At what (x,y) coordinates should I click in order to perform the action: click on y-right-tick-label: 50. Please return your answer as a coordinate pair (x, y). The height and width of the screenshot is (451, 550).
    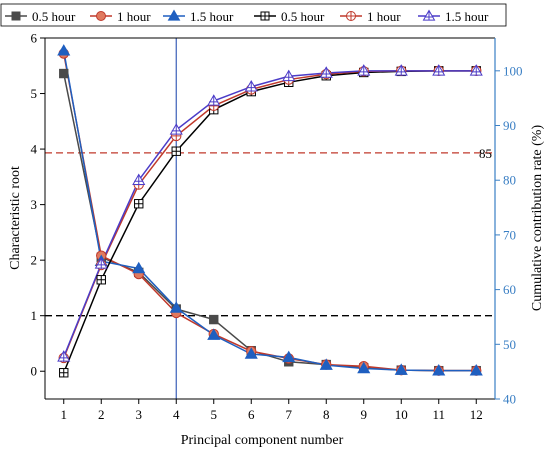
    Looking at the image, I should click on (509, 344).